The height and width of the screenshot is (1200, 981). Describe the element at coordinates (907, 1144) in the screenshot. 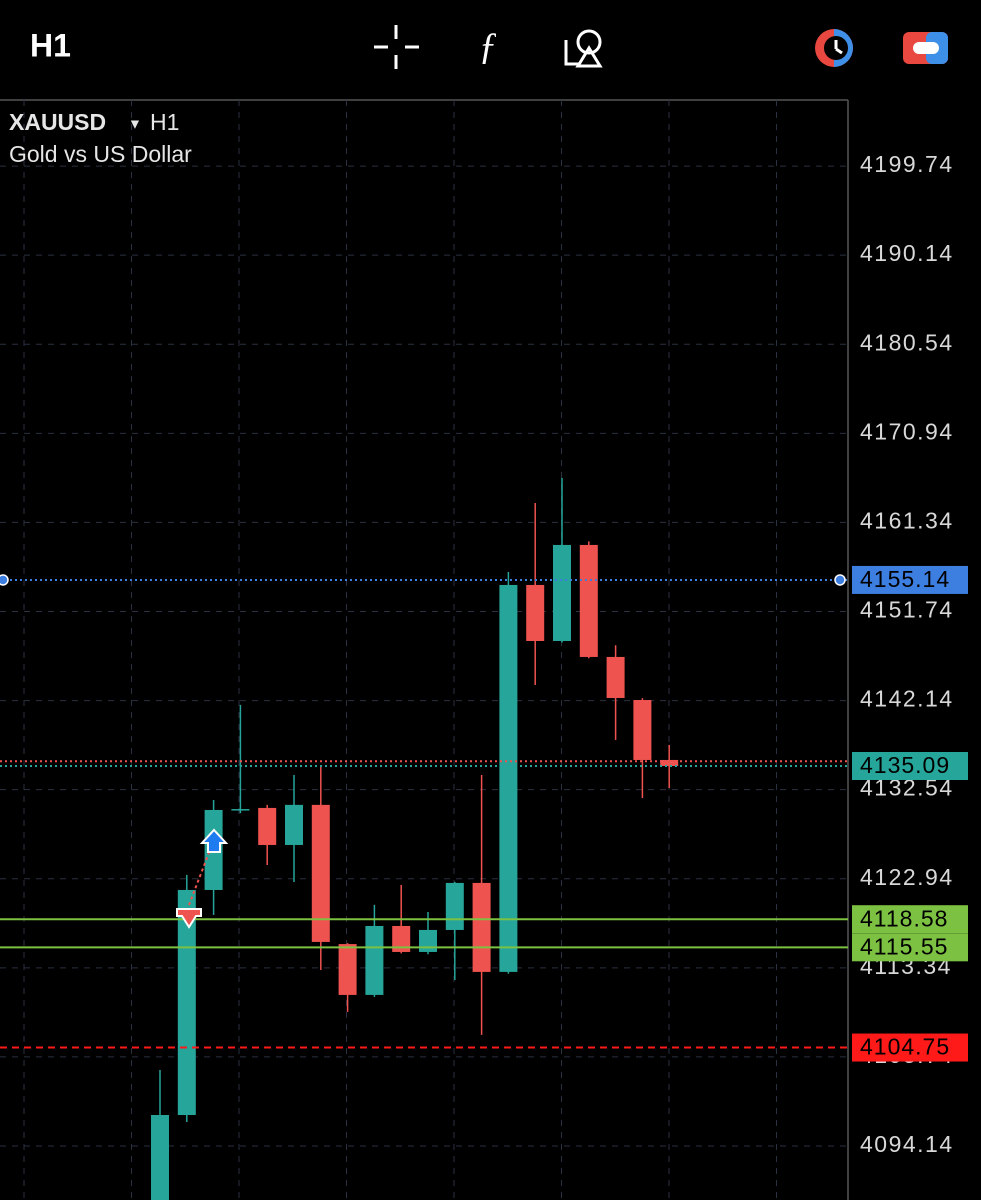

I see `y-tick-label: 4094.14` at that location.